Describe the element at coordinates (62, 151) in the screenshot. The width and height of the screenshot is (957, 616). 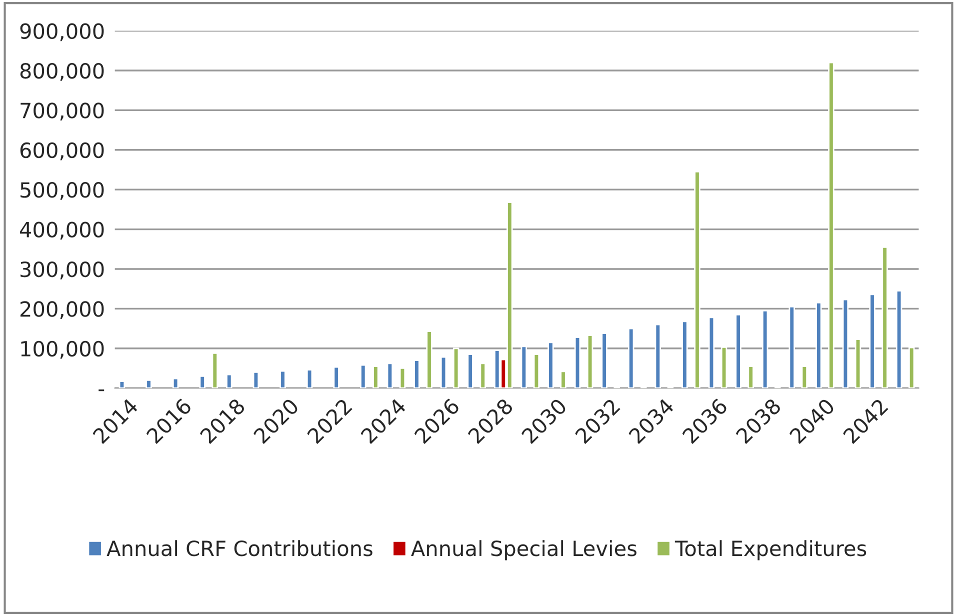
I see `y-tick-label: 600,000` at that location.